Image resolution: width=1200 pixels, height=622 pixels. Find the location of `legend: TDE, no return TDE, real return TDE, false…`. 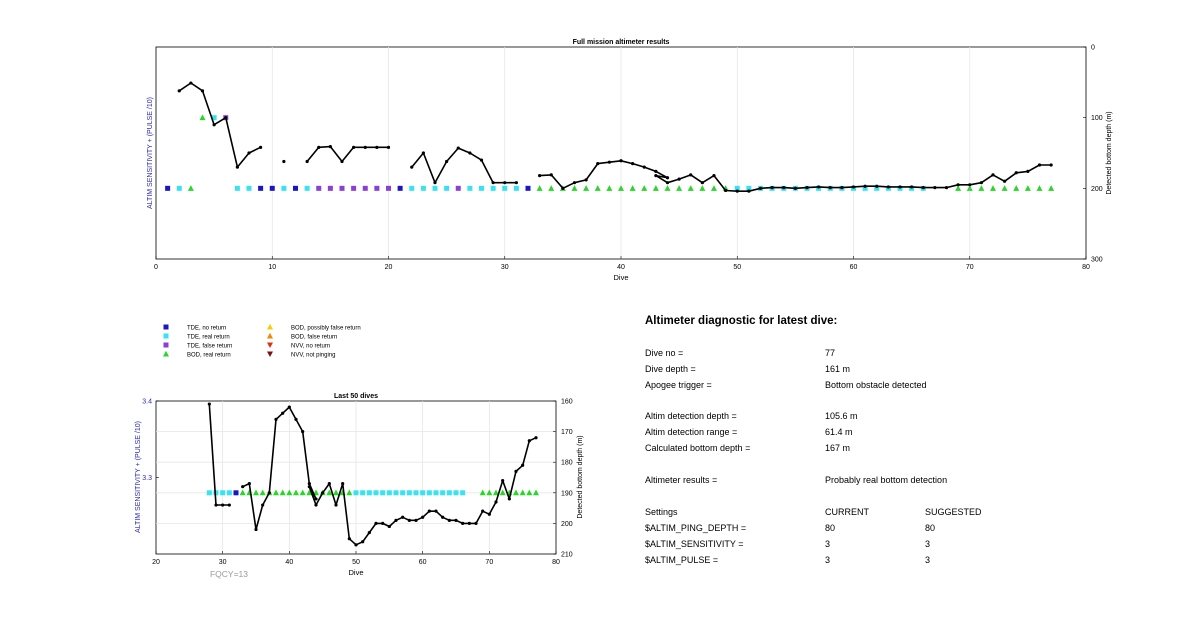

legend: TDE, no return TDE, real return TDE, false… is located at coordinates (262, 341).